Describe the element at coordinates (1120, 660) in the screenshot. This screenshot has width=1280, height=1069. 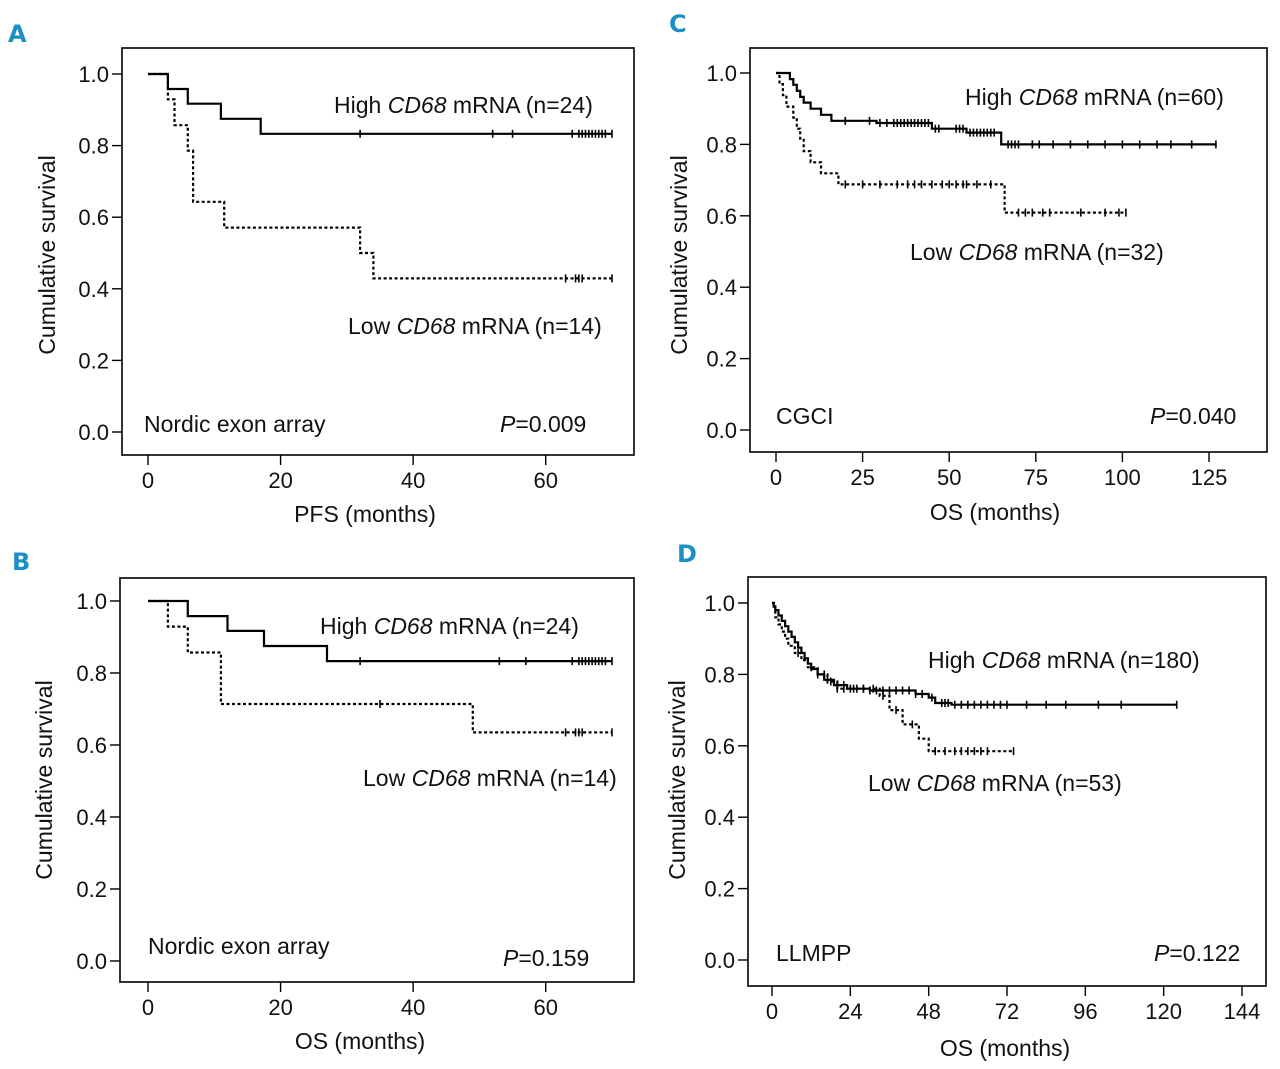
I see `legend-high-d-post: mRNA (n=180)` at that location.